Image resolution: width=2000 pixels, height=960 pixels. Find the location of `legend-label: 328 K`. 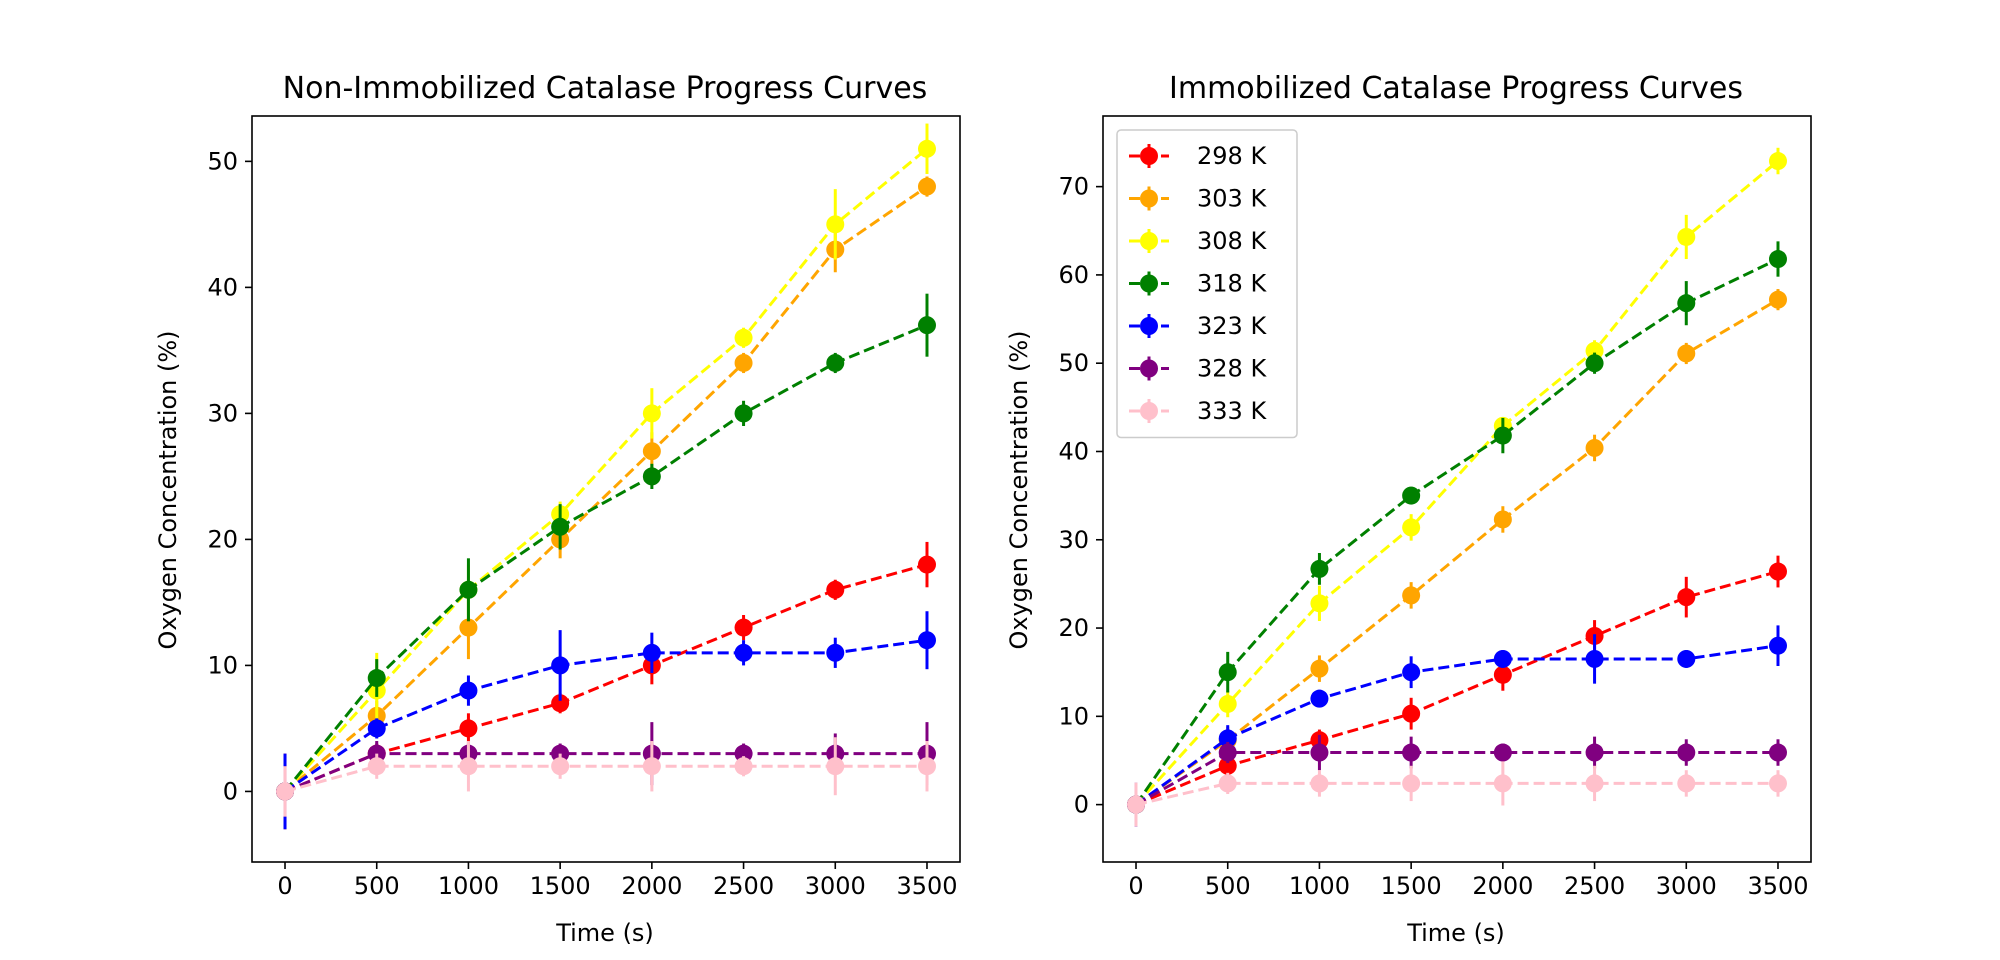

legend-label: 328 K is located at coordinates (1232, 369).